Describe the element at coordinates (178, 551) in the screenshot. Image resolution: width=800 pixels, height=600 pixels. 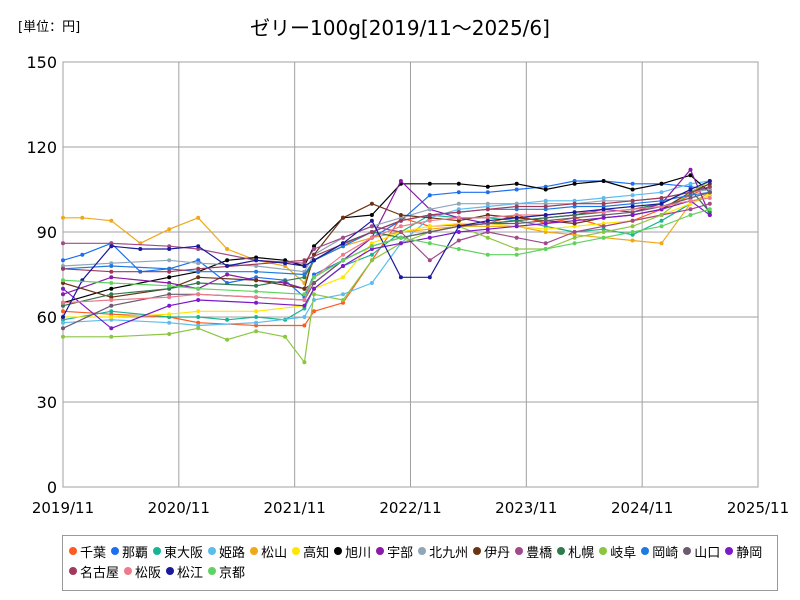
I see `legend-item: 東大阪` at that location.